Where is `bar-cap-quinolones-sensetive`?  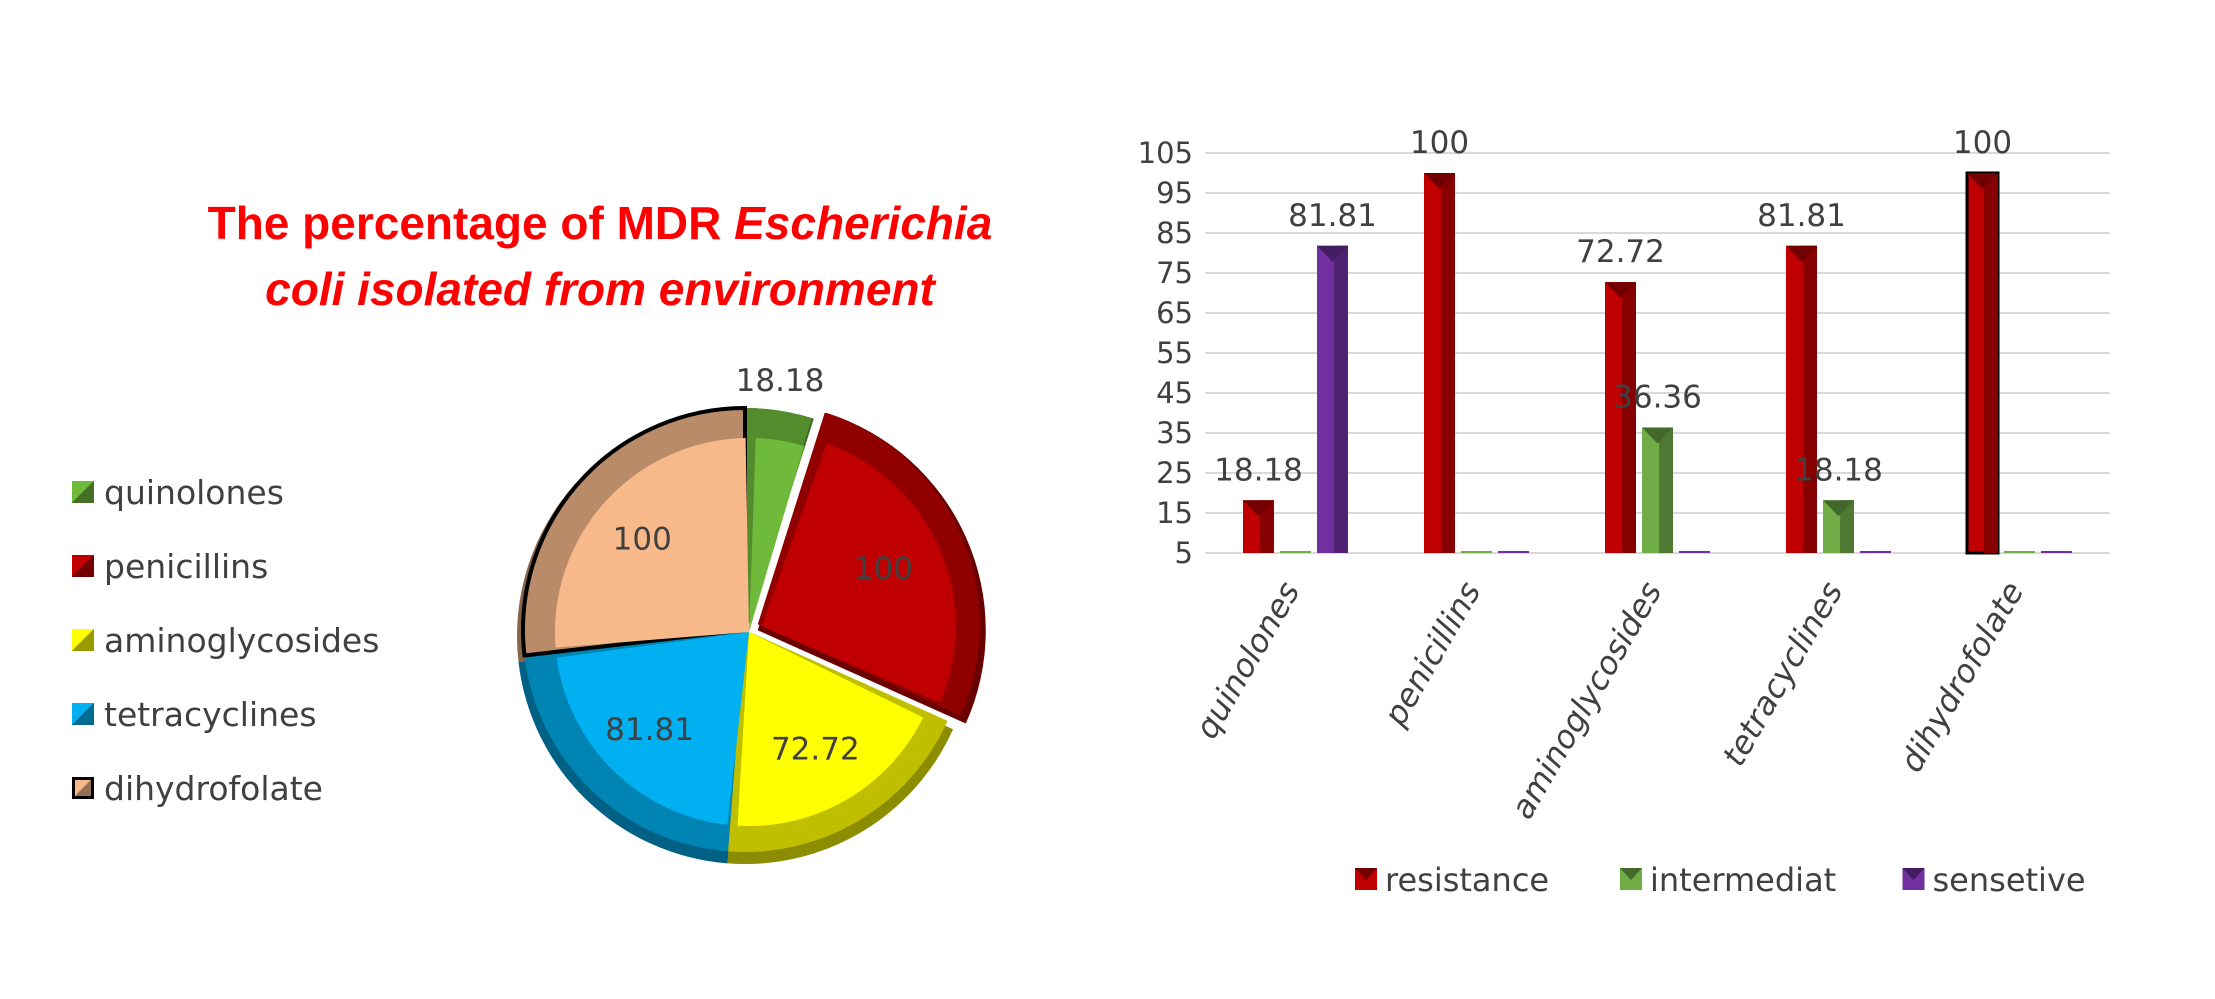
bar-cap-quinolones-sensetive is located at coordinates (1332, 253).